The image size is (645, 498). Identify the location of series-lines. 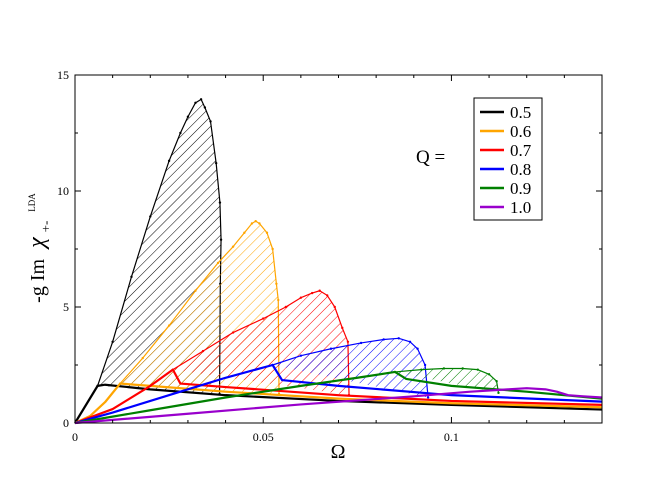
(338, 394).